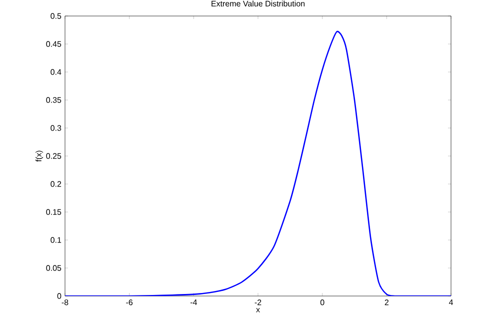 The height and width of the screenshot is (332, 498). What do you see at coordinates (451, 303) in the screenshot?
I see `x-tick-label: 4` at bounding box center [451, 303].